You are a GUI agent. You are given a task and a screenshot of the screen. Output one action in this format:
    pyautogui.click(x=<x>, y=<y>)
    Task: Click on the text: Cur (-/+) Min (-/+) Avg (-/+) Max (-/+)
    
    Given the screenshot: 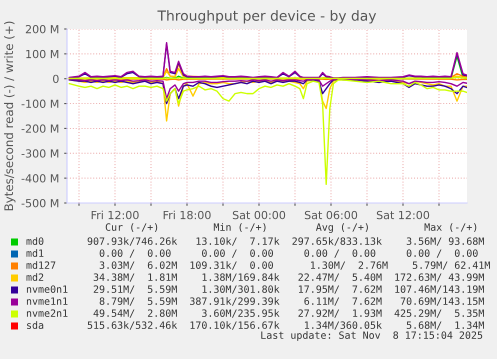 What is the action you would take?
    pyautogui.click(x=291, y=228)
    